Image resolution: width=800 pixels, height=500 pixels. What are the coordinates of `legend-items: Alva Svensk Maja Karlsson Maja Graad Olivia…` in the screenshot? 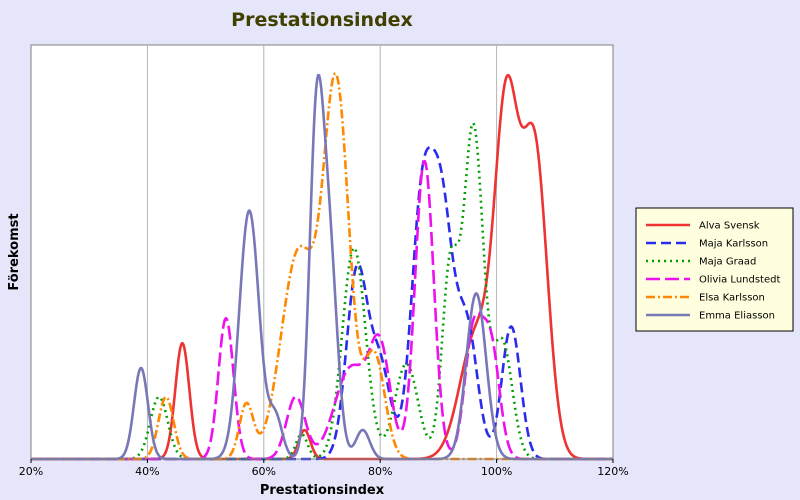 It's located at (713, 271).